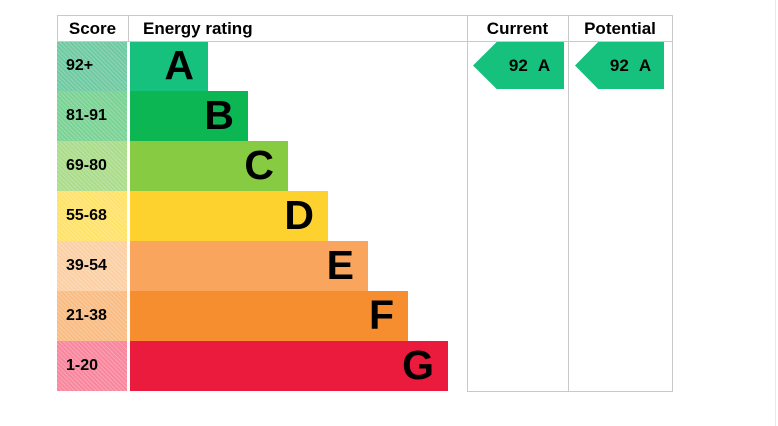  Describe the element at coordinates (179, 65) in the screenshot. I see `band-grade-letter: A` at that location.